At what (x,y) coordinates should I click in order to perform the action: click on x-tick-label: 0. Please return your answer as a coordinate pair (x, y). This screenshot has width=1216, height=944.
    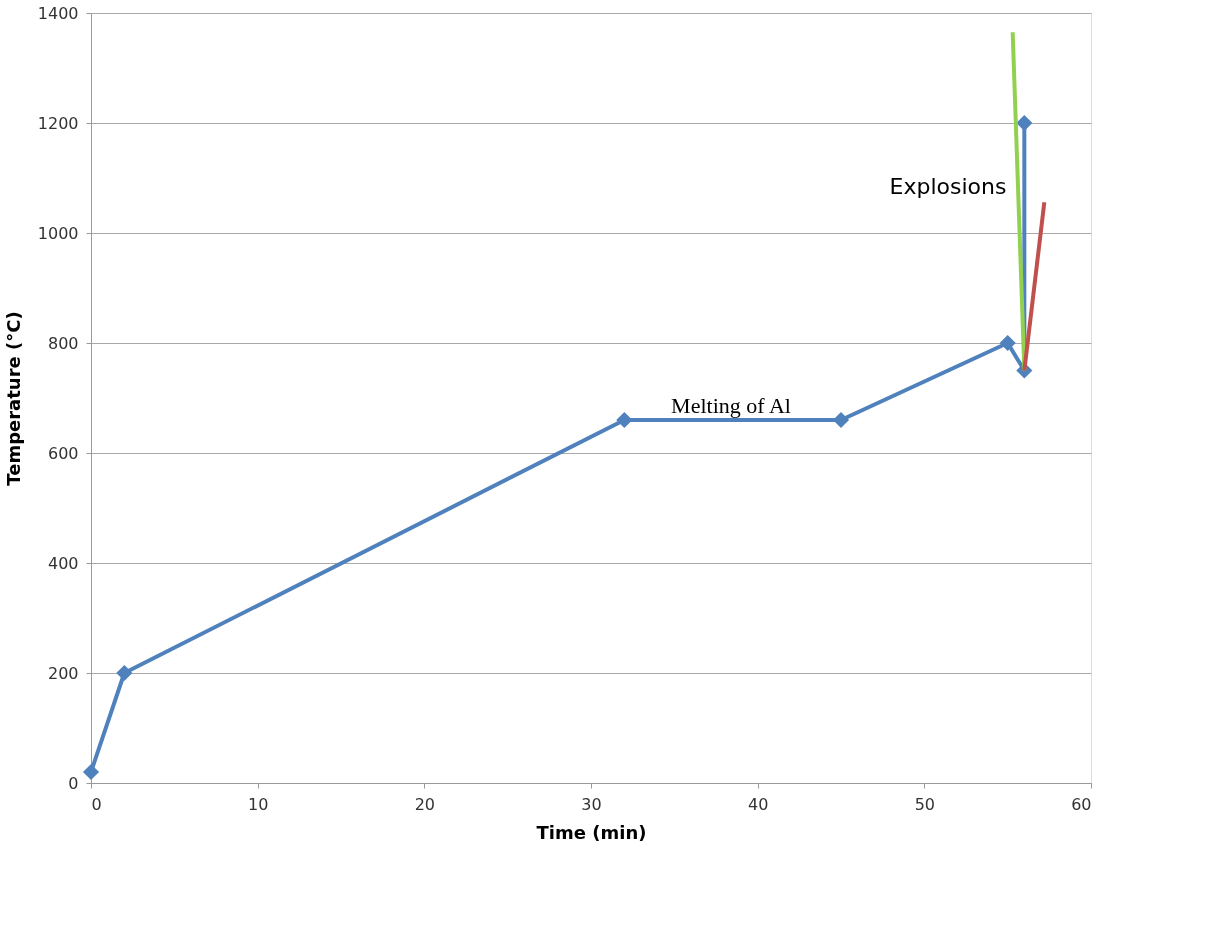
    Looking at the image, I should click on (96, 804).